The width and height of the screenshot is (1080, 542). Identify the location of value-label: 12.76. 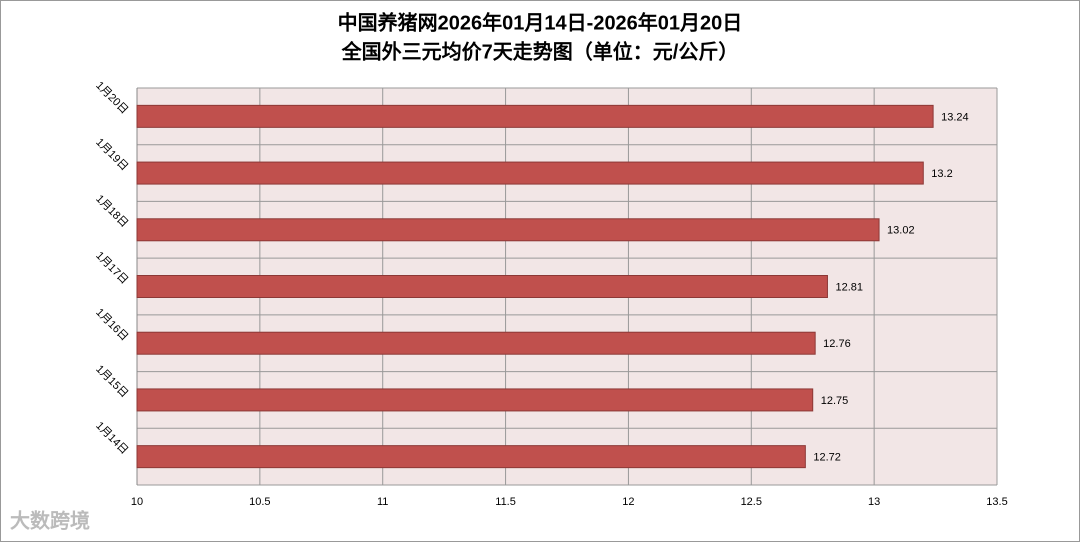
(837, 344).